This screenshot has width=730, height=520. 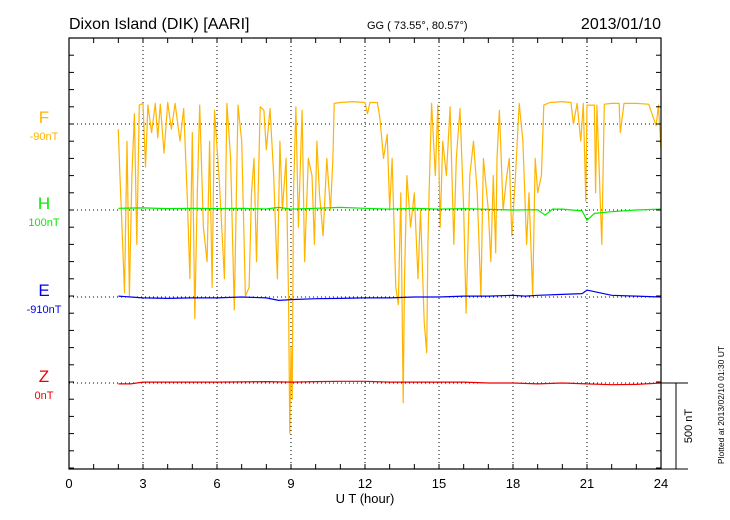 I want to click on component-label-h: H, so click(x=44, y=203).